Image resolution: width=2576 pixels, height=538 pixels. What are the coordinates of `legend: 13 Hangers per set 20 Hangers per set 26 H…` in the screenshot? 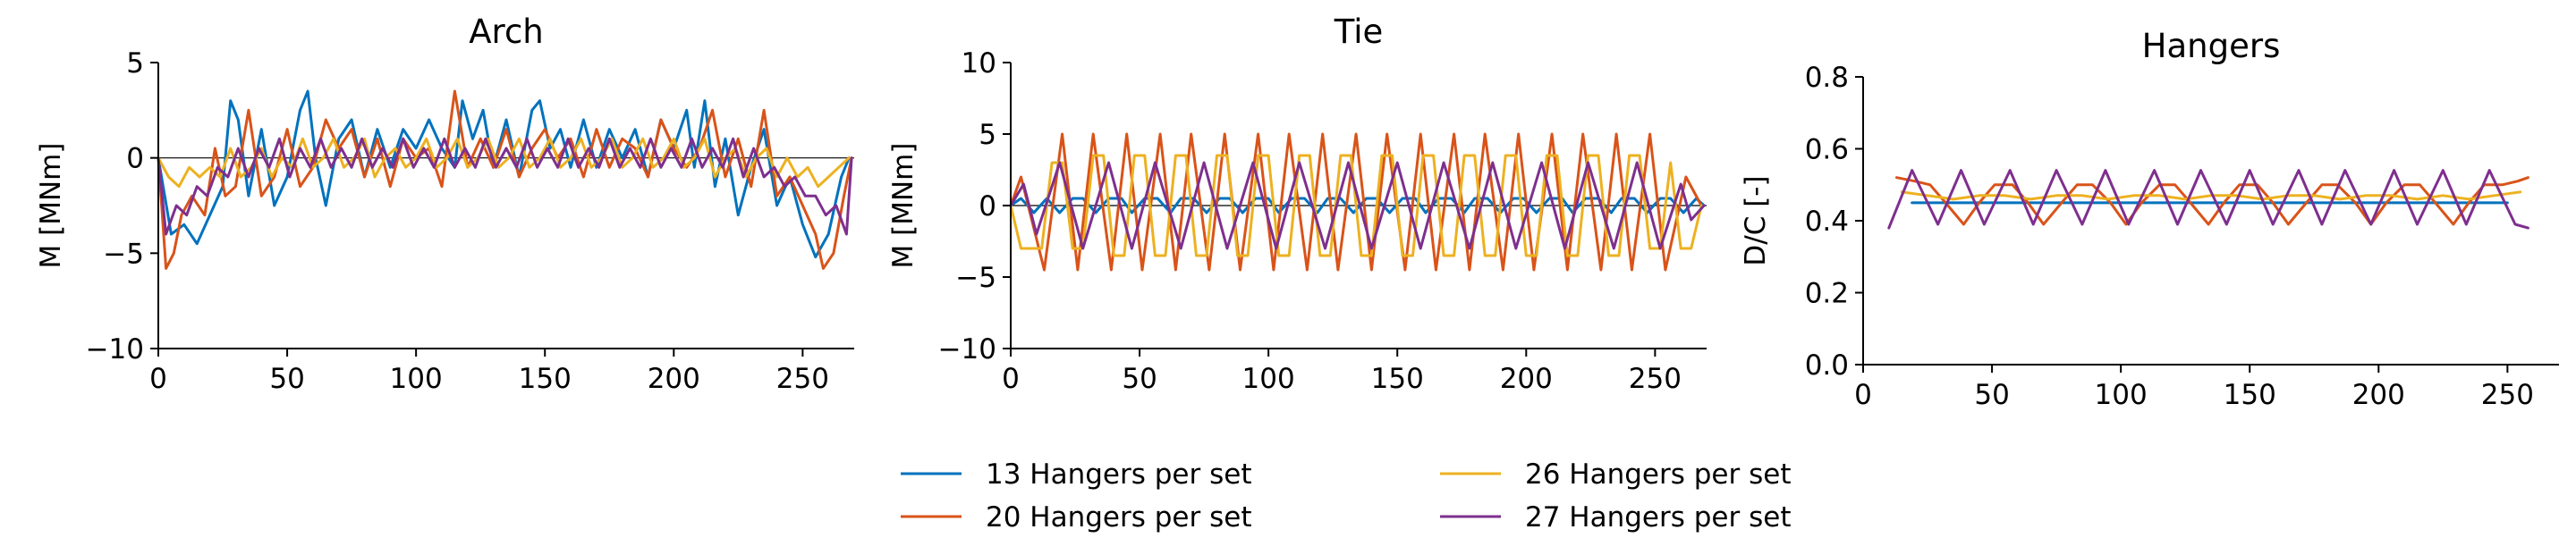 It's located at (1346, 496).